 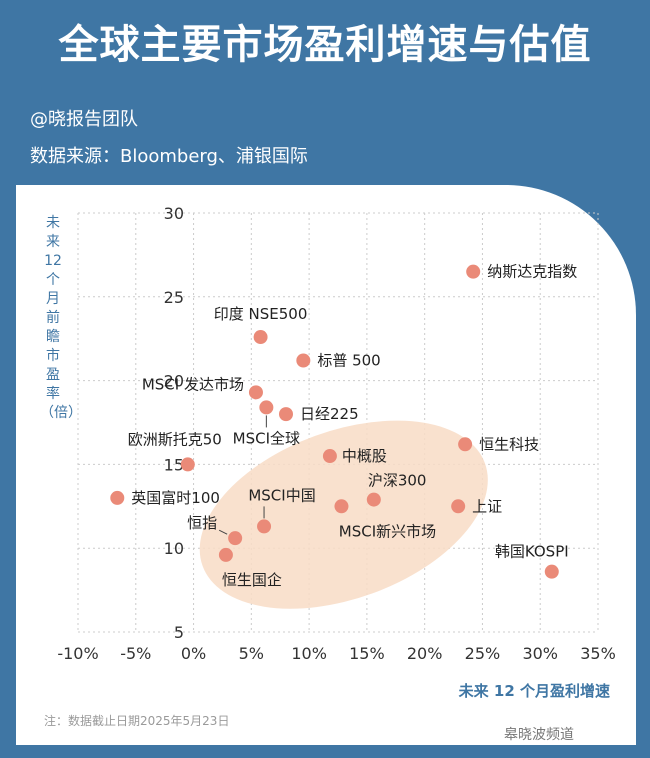 What do you see at coordinates (281, 495) in the screenshot?
I see `point-label: MSCI中国` at bounding box center [281, 495].